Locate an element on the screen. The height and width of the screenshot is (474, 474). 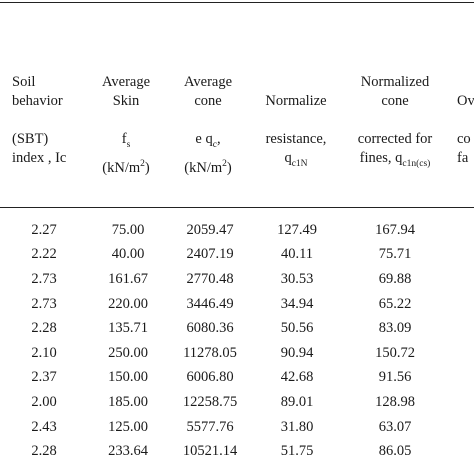
table-cell: 40.00 is located at coordinates (128, 254).